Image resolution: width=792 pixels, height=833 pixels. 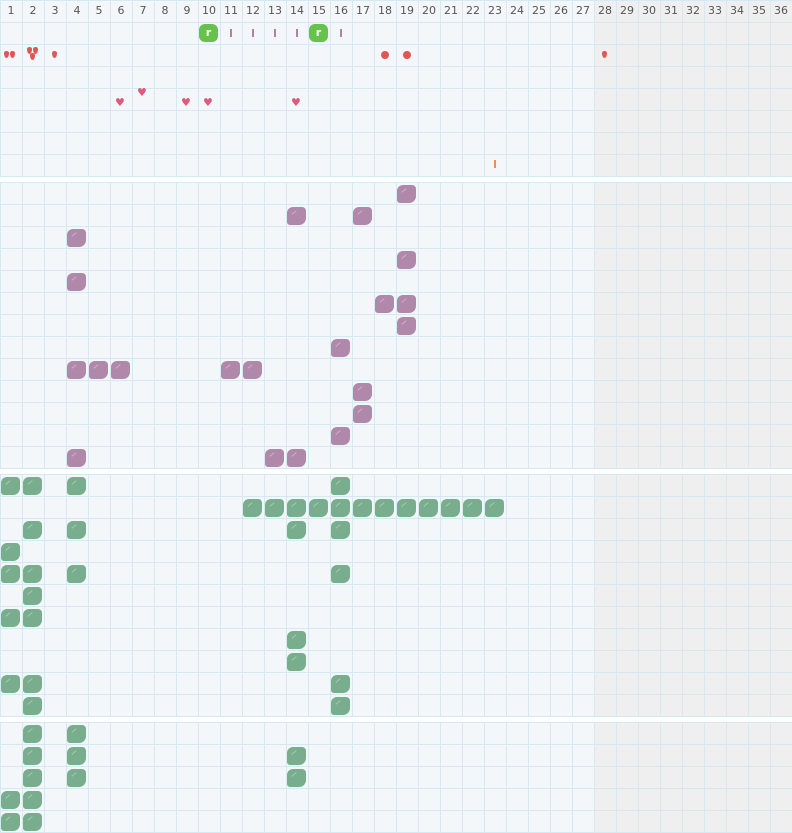 I want to click on day-number: 9, so click(x=187, y=10).